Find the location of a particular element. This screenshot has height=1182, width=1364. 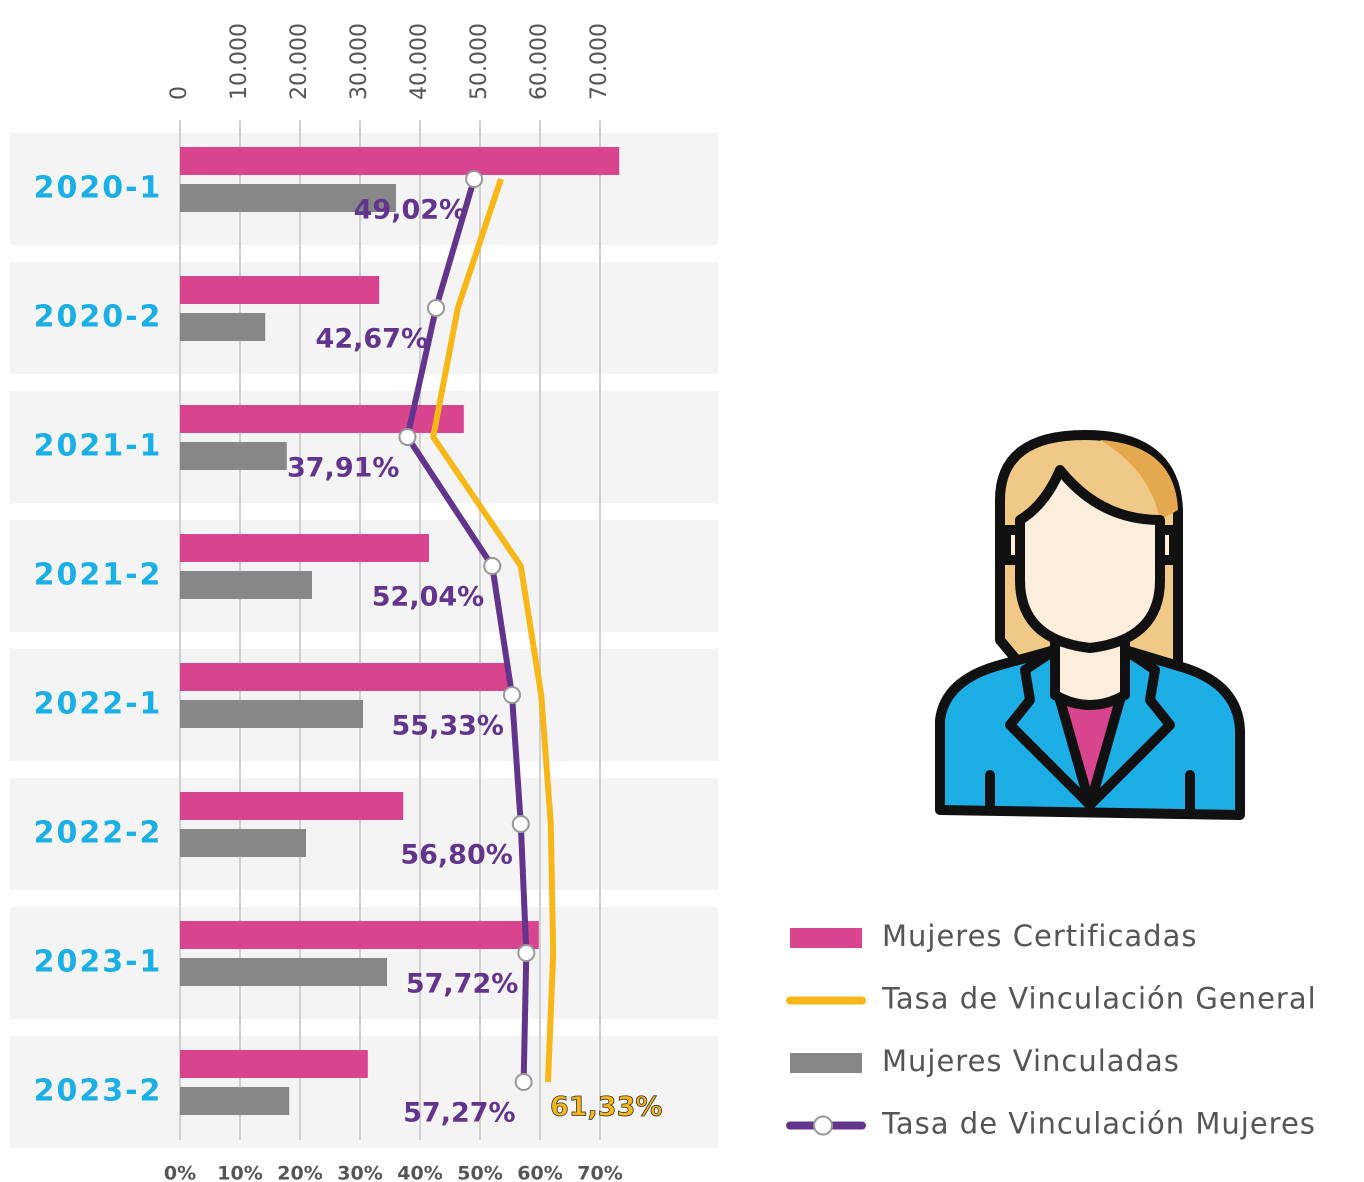

category-label: 2021-1 is located at coordinates (98, 446).